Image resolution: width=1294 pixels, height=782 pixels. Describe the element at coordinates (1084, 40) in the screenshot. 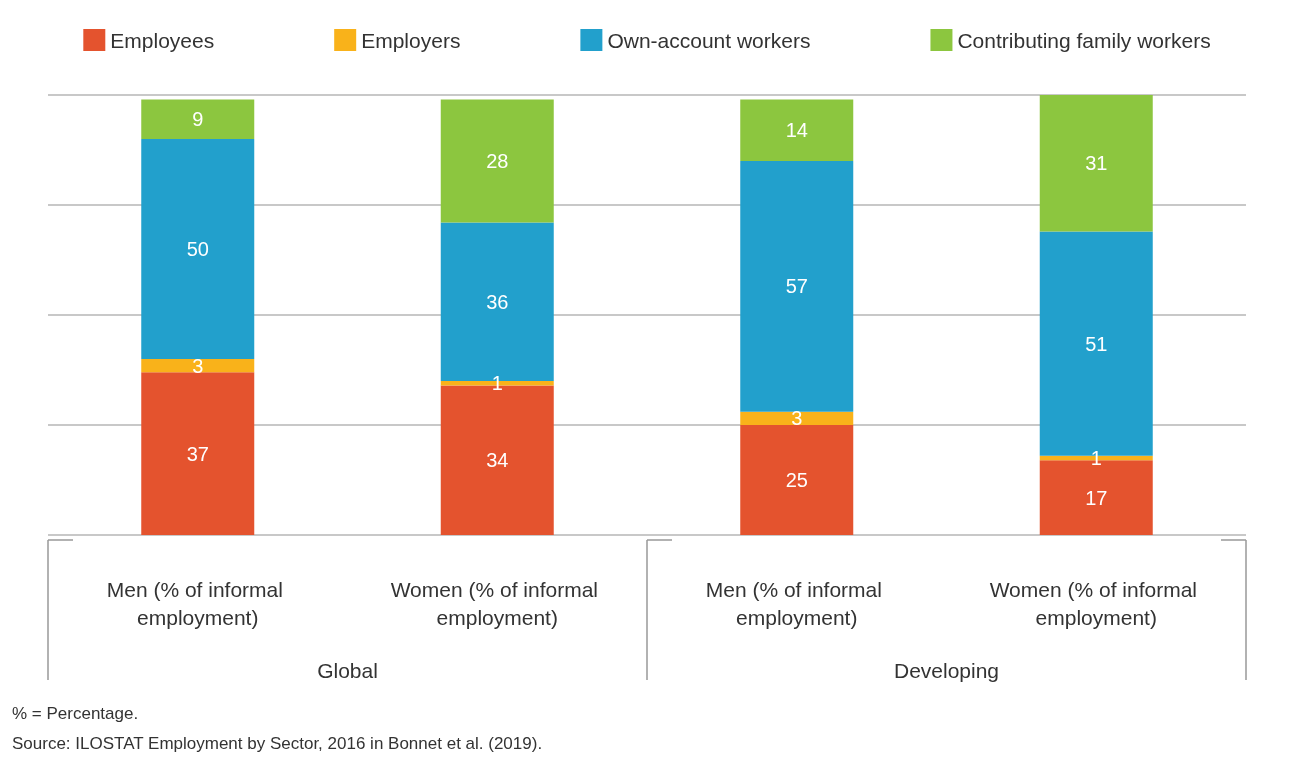

I see `legend-label: Contributing family workers` at that location.